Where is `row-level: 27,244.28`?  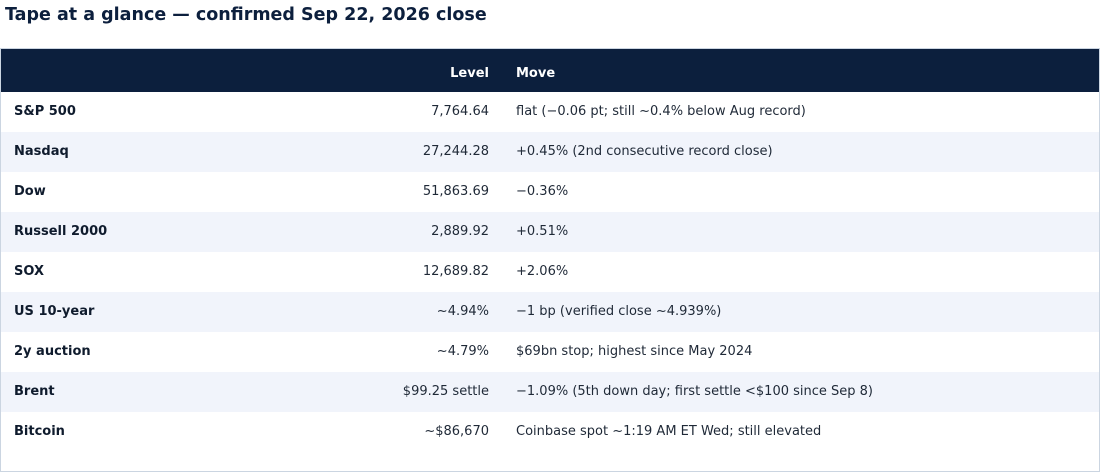 row-level: 27,244.28 is located at coordinates (455, 151).